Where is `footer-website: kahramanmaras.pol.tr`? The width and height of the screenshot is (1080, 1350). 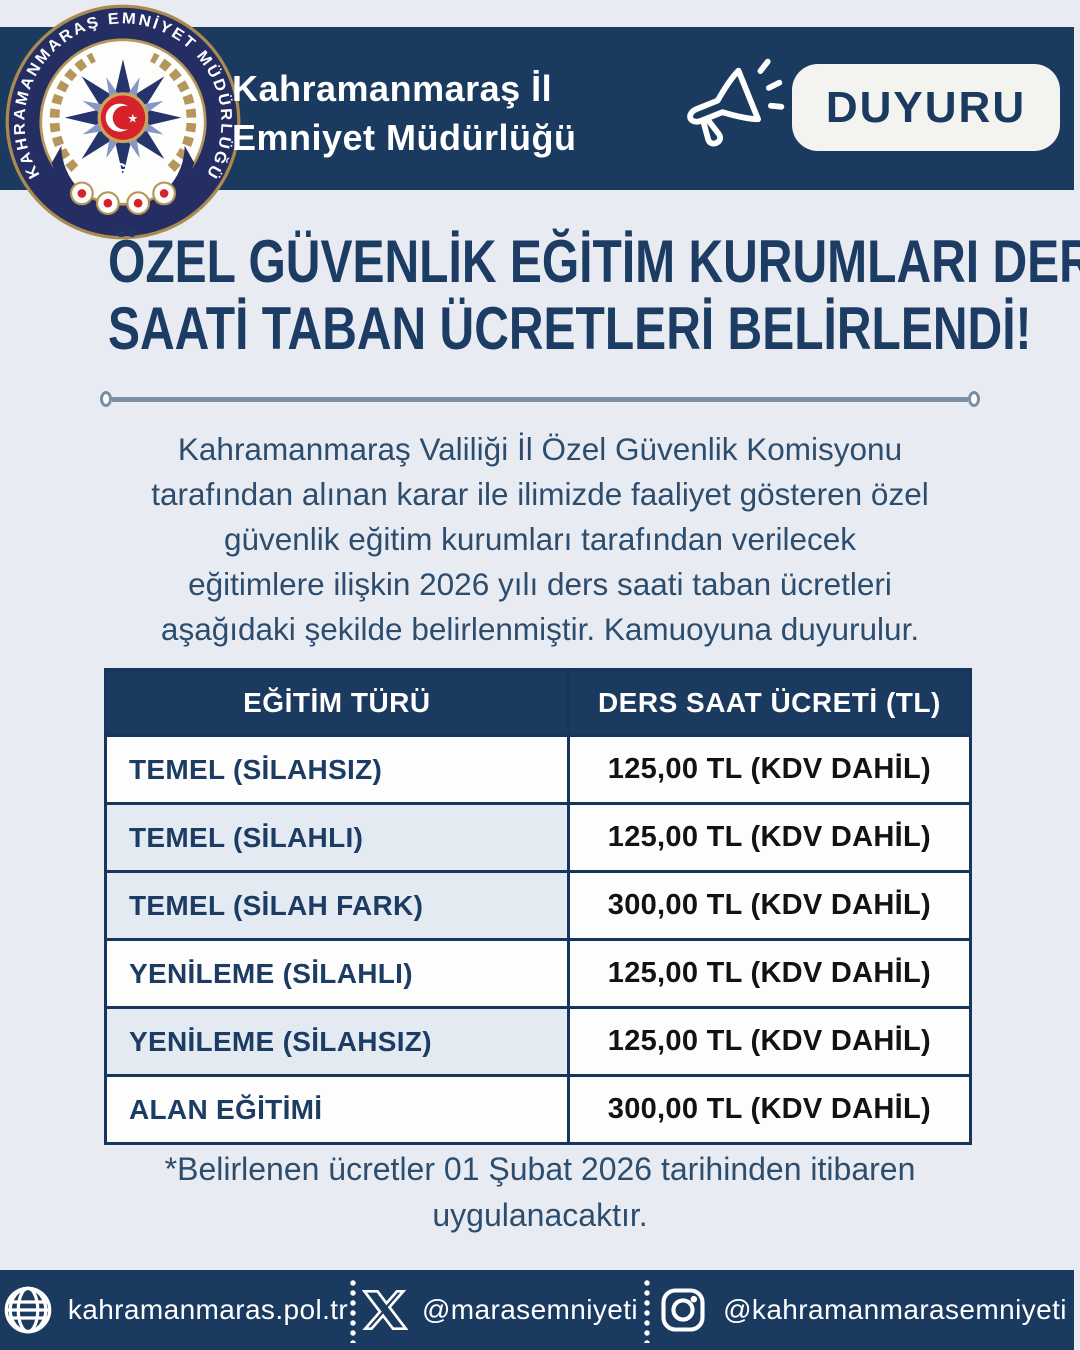
footer-website: kahramanmaras.pol.tr is located at coordinates (175, 1310).